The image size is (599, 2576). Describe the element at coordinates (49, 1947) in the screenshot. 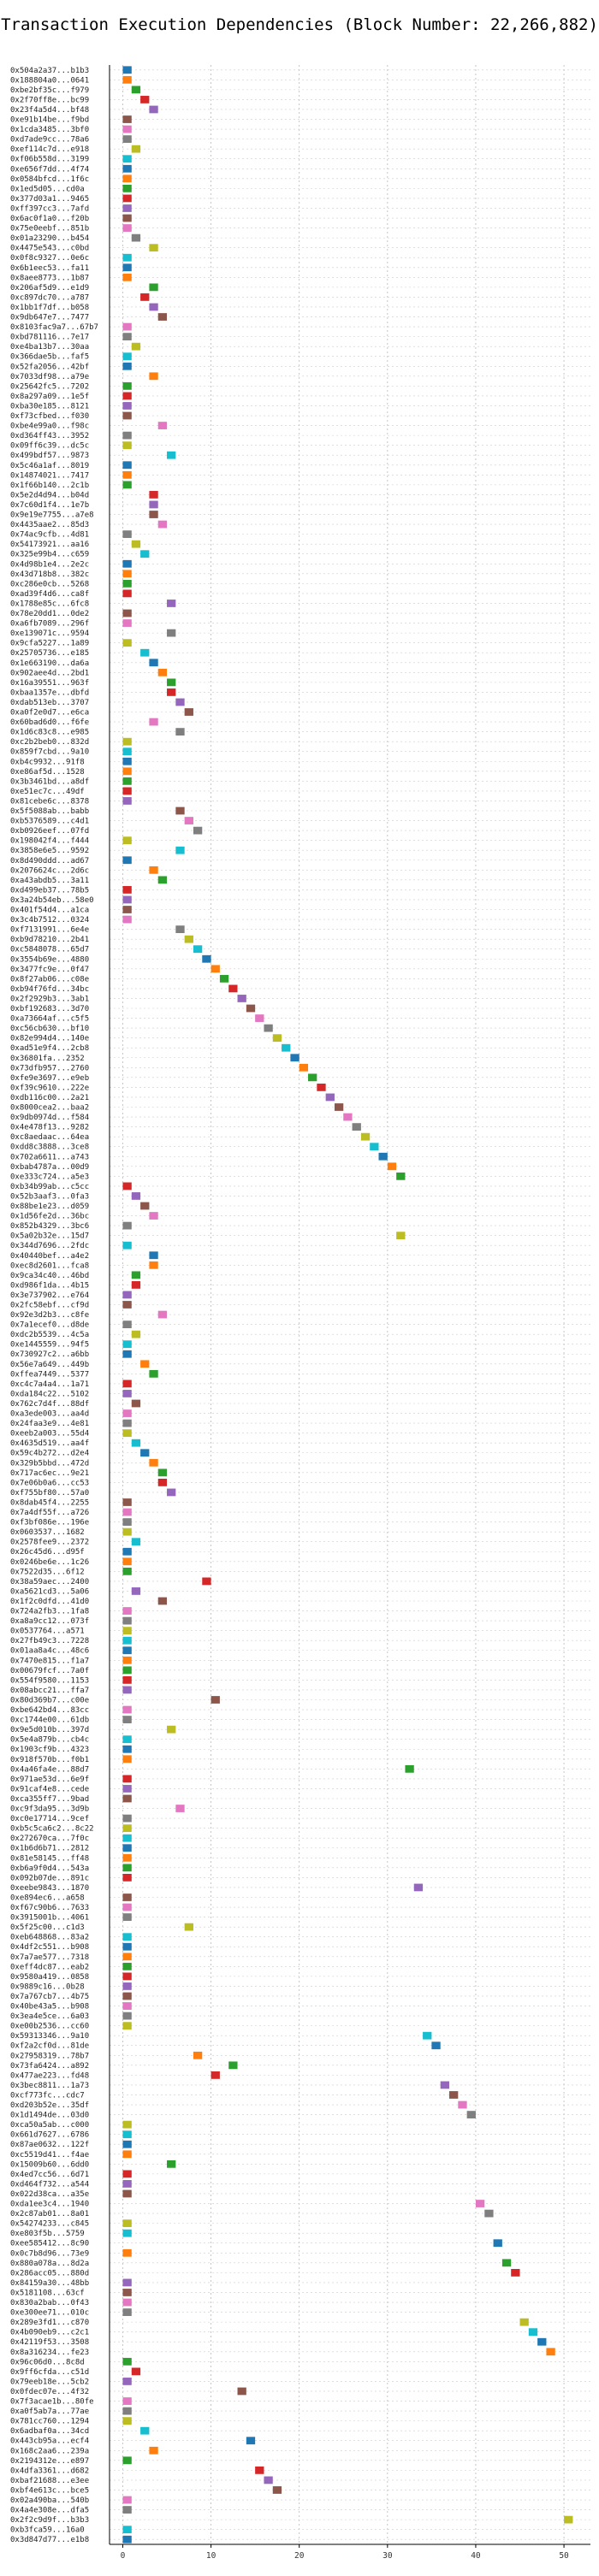

I see `tx-label: 0x4df2c551...b908` at that location.